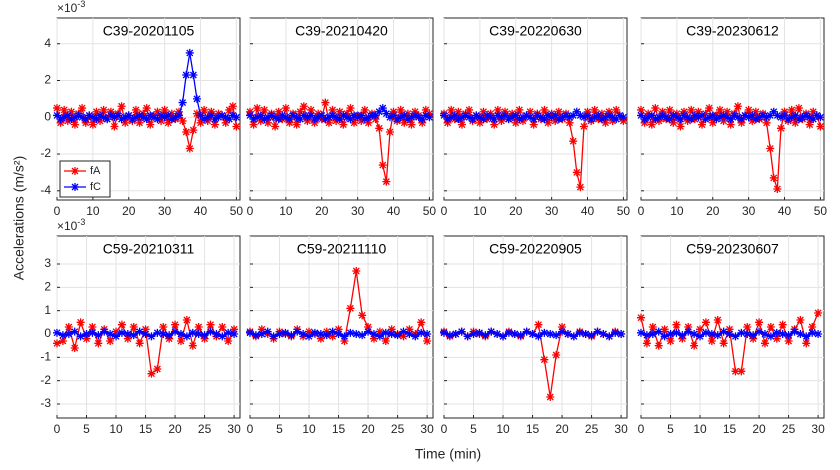 The height and width of the screenshot is (470, 840). Describe the element at coordinates (205, 429) in the screenshot. I see `x-tick-label: 25` at that location.